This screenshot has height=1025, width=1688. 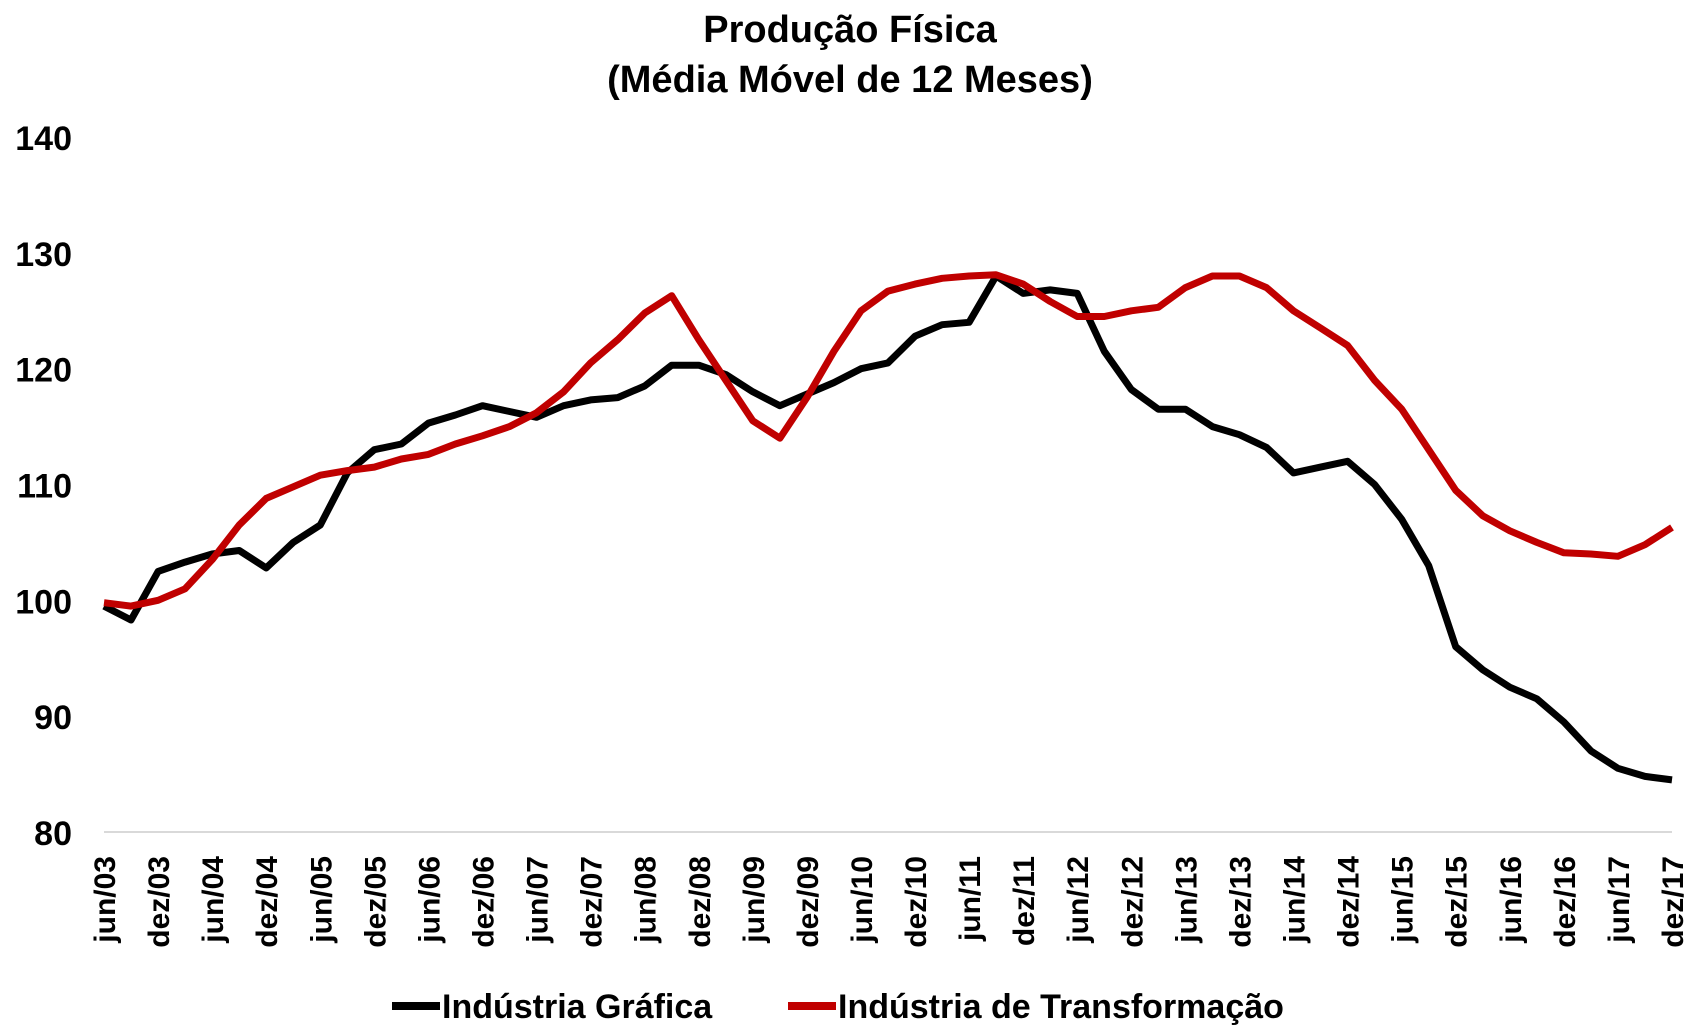 I want to click on x-tick-label: dez/17, so click(x=1672, y=902).